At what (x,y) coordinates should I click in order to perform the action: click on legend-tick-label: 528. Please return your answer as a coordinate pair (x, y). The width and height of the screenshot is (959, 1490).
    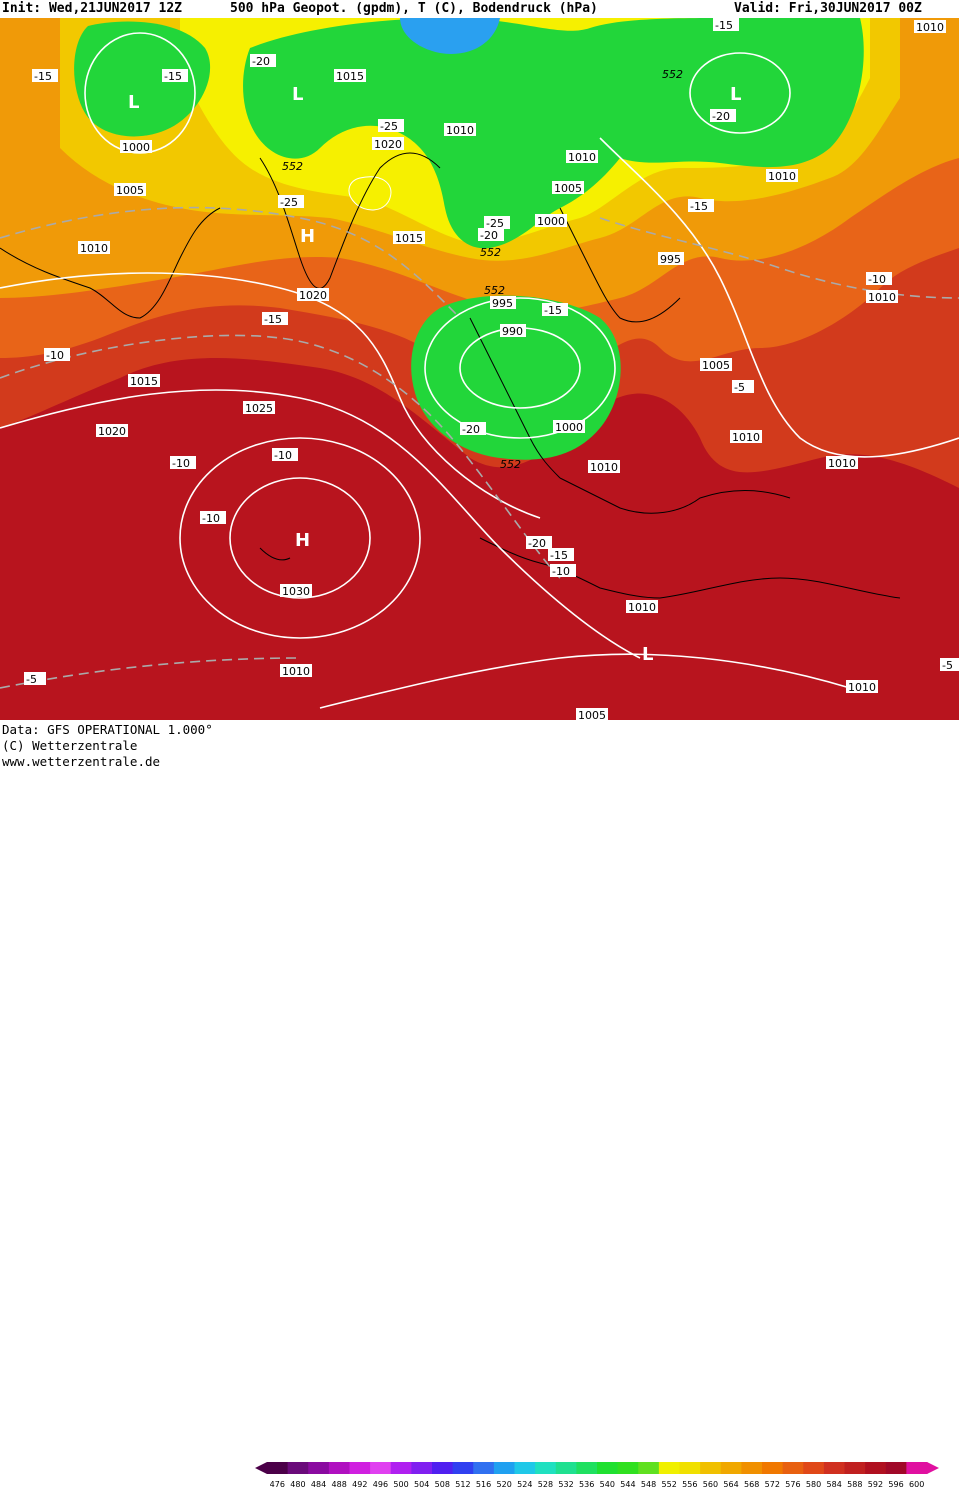
    Looking at the image, I should click on (545, 1484).